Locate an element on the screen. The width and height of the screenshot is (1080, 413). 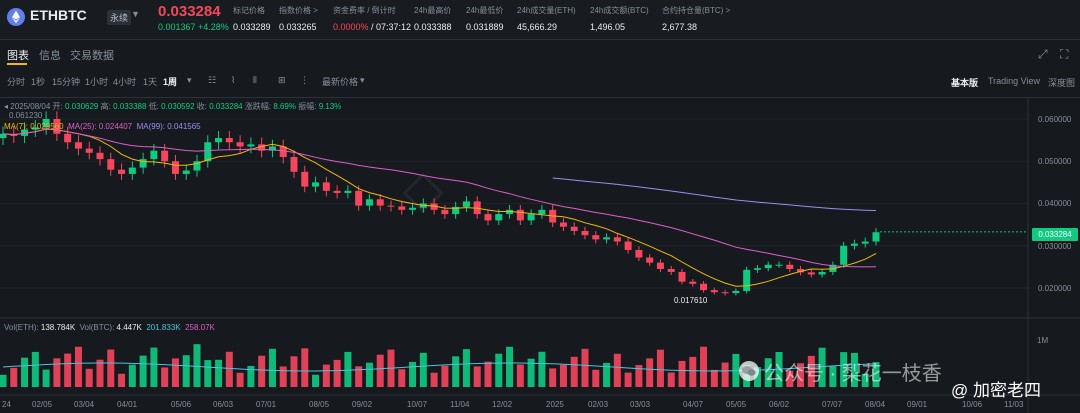
candle-type-icon: ⫴ is located at coordinates (255, 80).